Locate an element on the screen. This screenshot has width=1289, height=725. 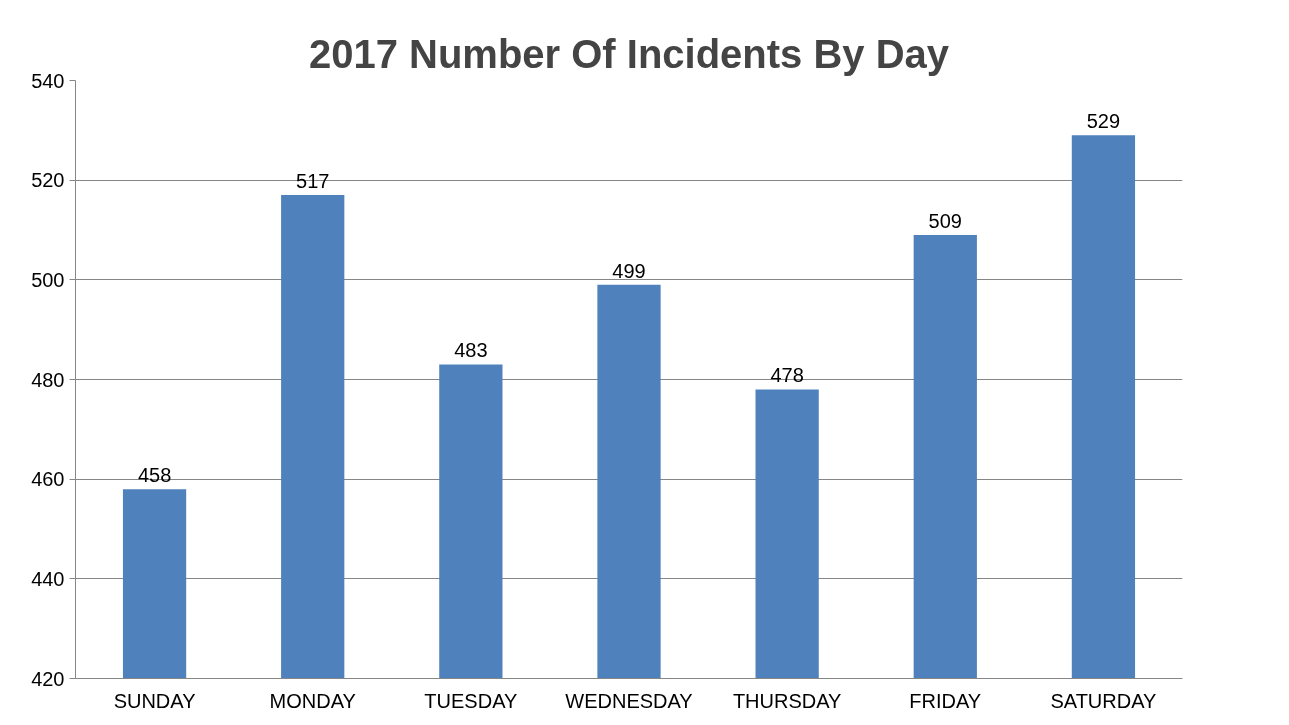
y-tick-label: 420 is located at coordinates (48, 678).